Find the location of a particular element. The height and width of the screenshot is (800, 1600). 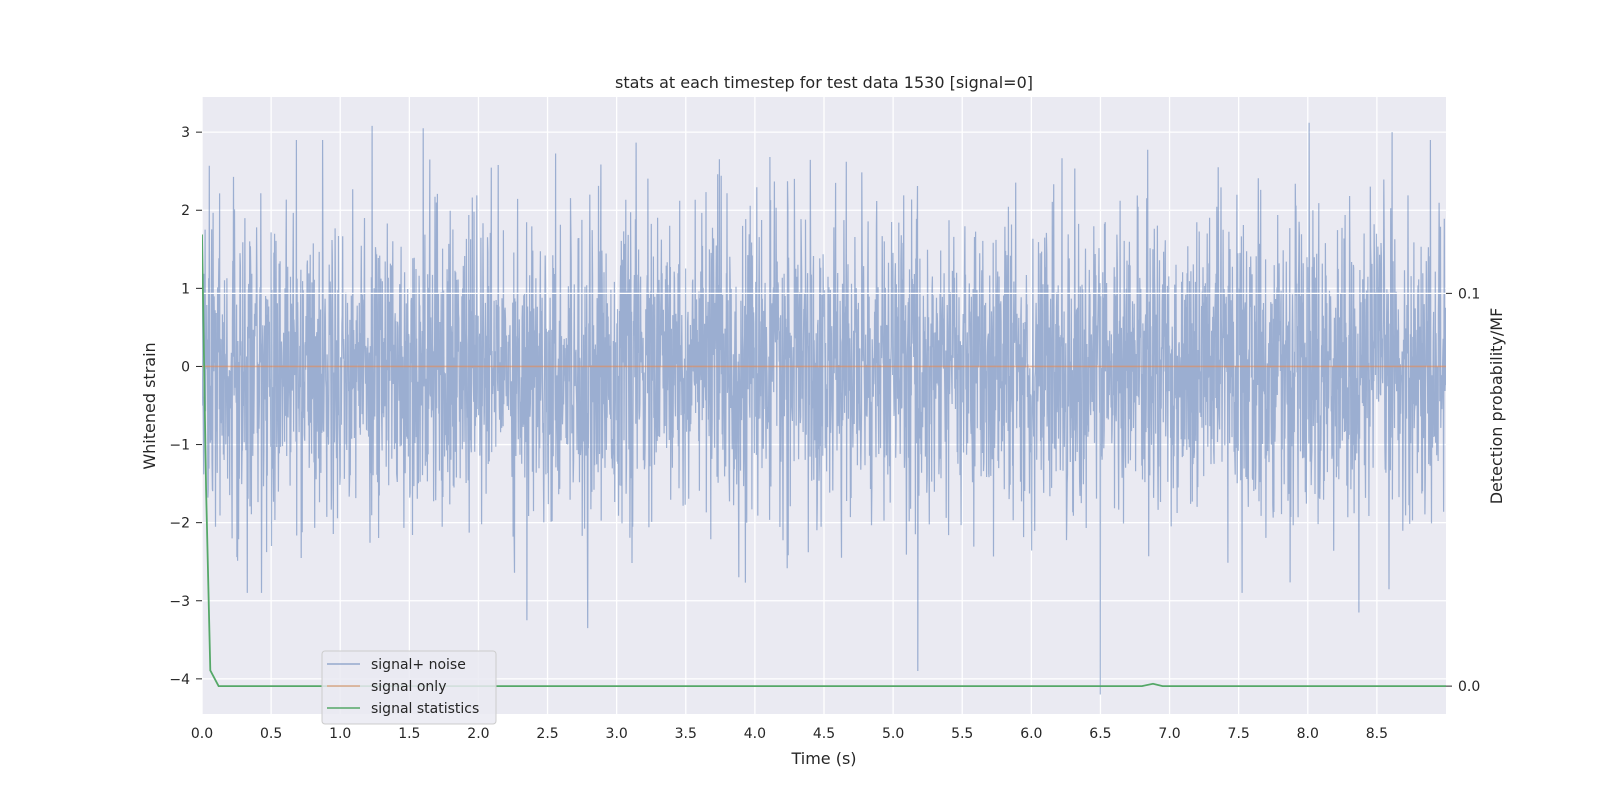

y-tick-label: −2 is located at coordinates (179, 524).